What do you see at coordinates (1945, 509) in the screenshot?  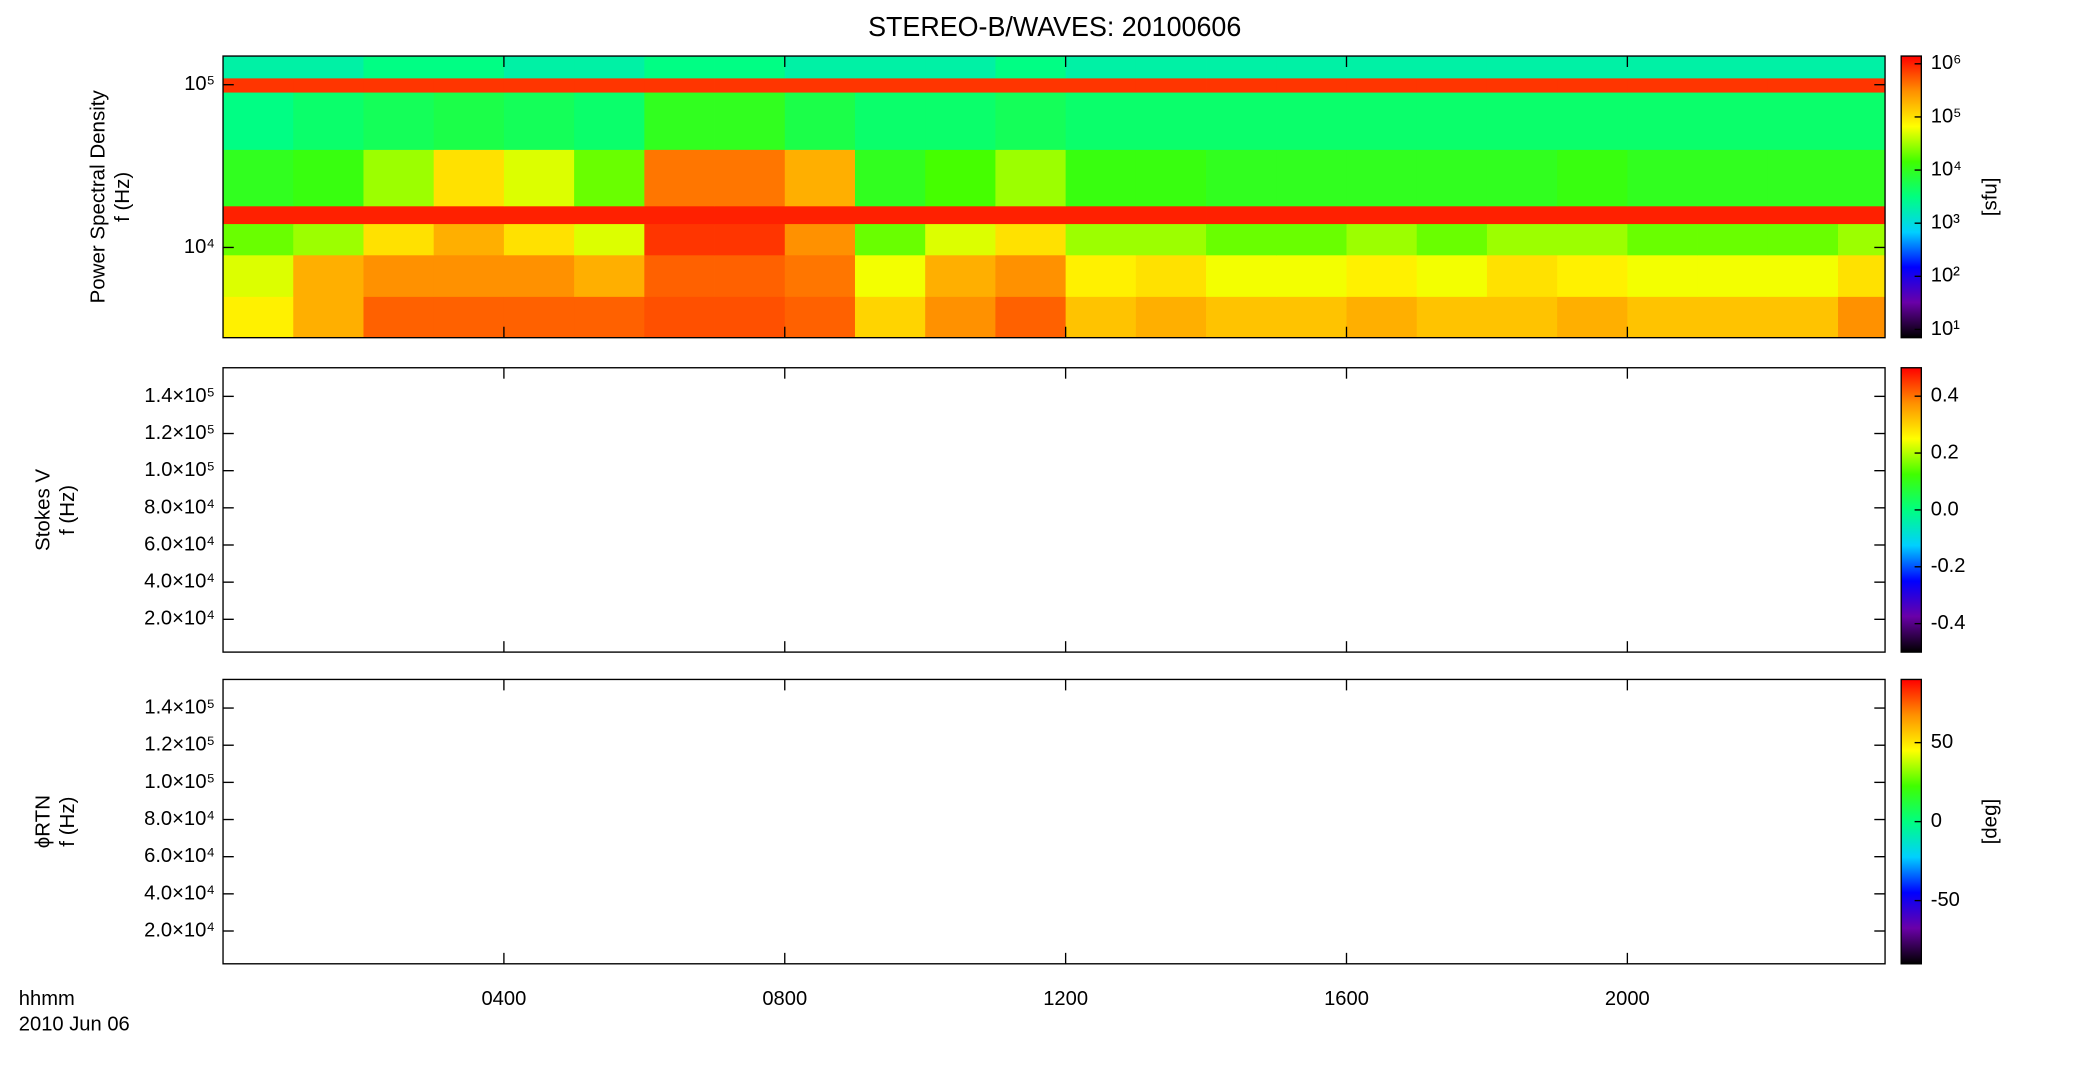 I see `colorbar-tick-label: 0.0` at bounding box center [1945, 509].